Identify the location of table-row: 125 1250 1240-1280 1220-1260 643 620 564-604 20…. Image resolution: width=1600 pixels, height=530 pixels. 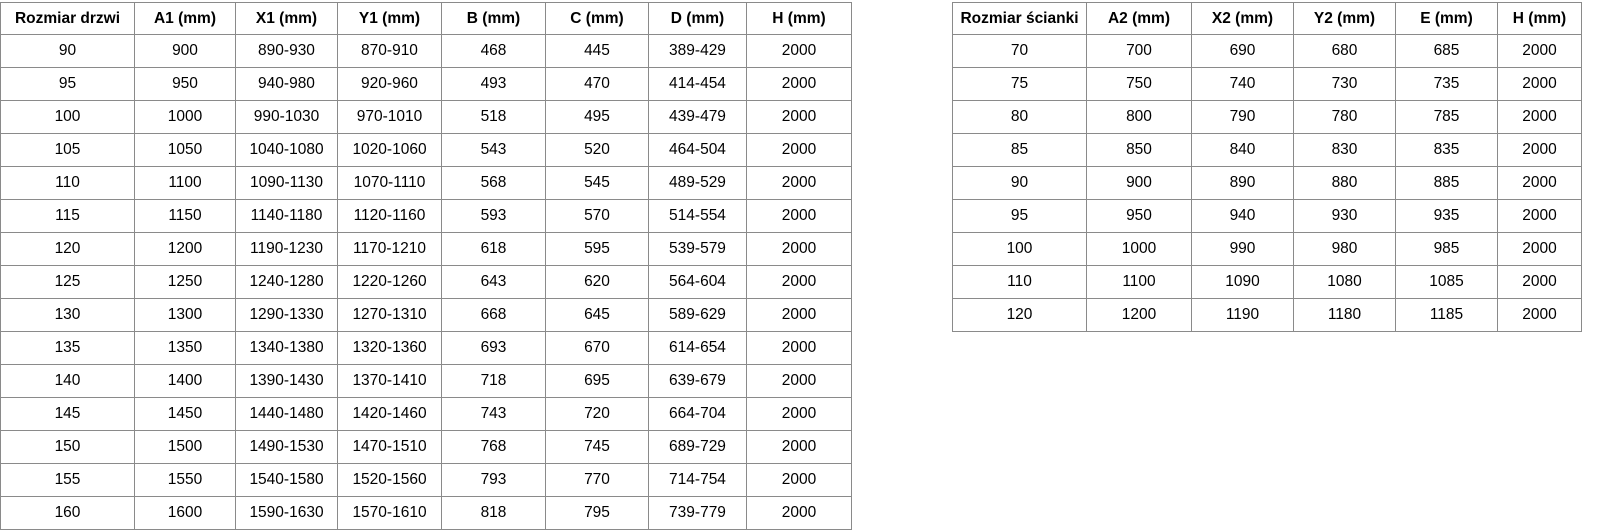
(426, 282).